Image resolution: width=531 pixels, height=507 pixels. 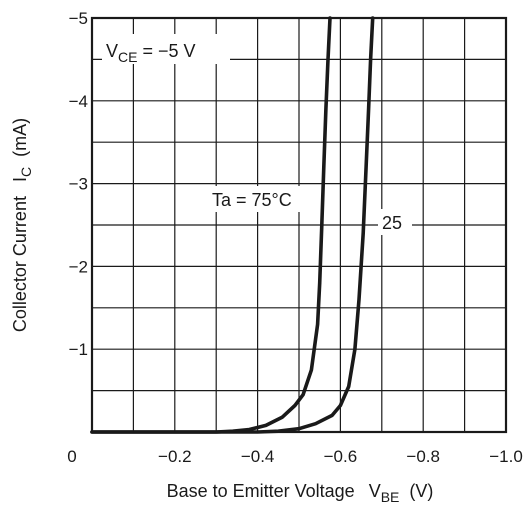 I want to click on series-label-25-bg, so click(x=395, y=222).